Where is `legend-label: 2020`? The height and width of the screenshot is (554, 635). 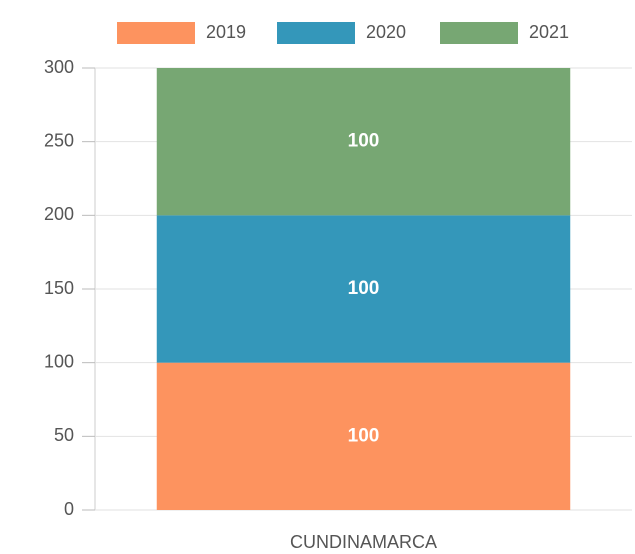
legend-label: 2020 is located at coordinates (386, 32).